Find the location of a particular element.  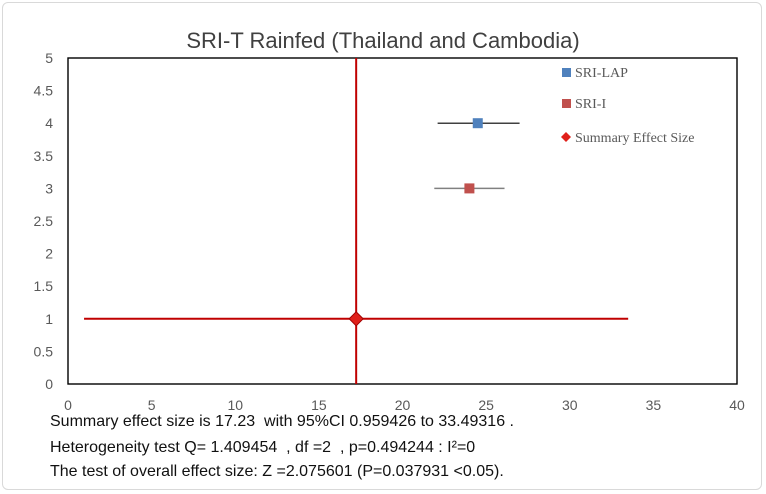

y-tick-label: 3 is located at coordinates (49, 188).